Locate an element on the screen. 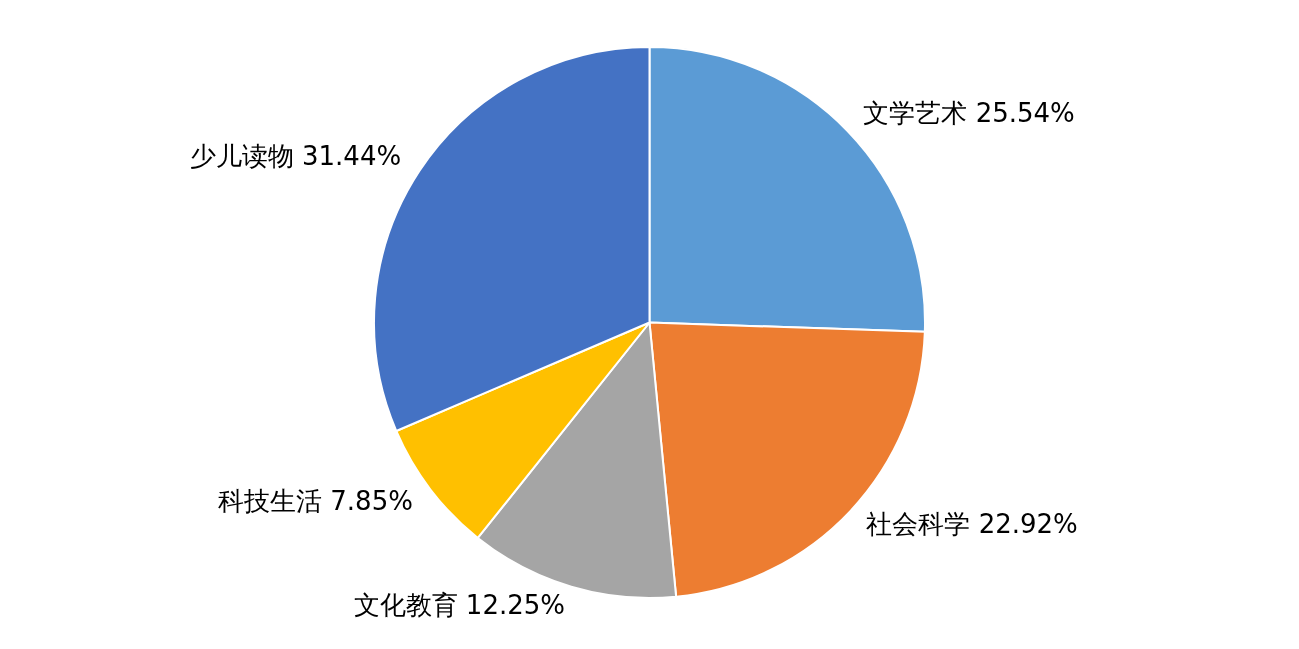 This screenshot has width=1299, height=649. slice-label: 文学艺术 25.54% is located at coordinates (969, 113).